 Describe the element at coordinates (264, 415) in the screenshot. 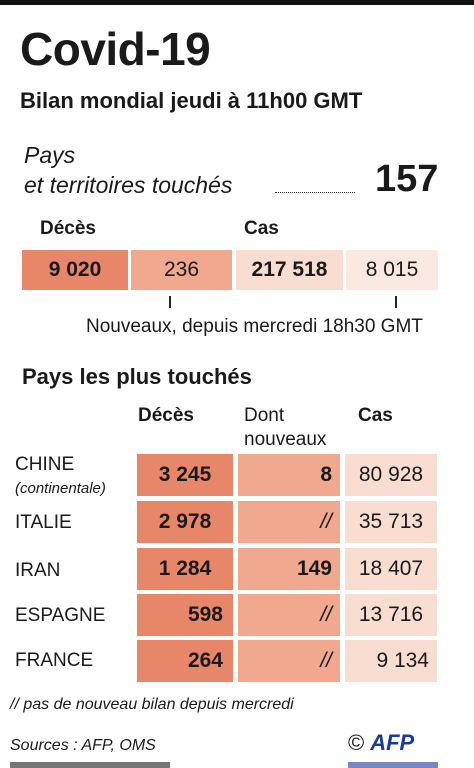

I see `col-new-header-line1: Dont` at that location.